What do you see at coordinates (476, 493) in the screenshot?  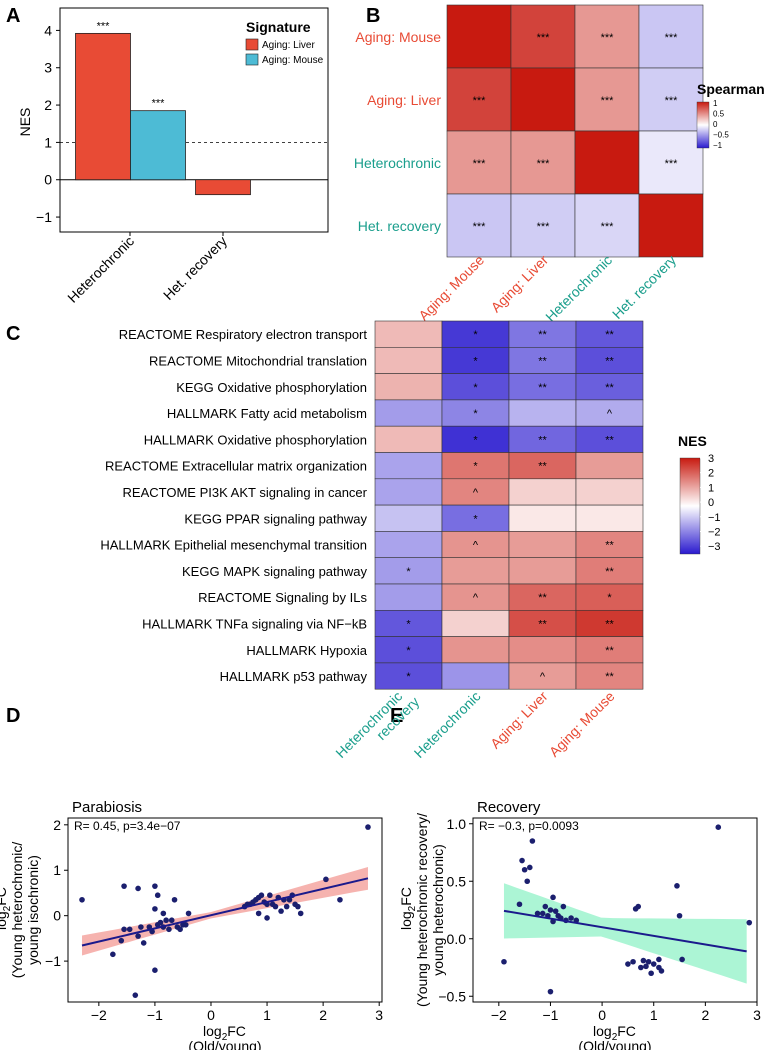 I see `heatmap-star-c: ^` at bounding box center [476, 493].